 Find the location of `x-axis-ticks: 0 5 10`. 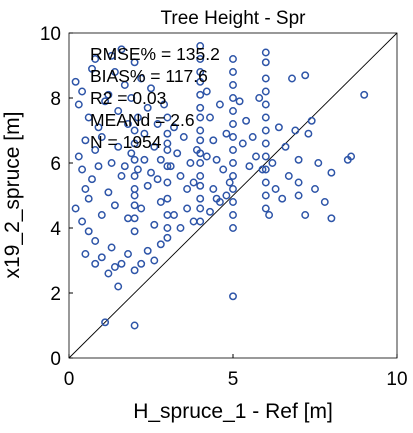

x-axis-ticks: 0 5 10 is located at coordinates (236, 372).